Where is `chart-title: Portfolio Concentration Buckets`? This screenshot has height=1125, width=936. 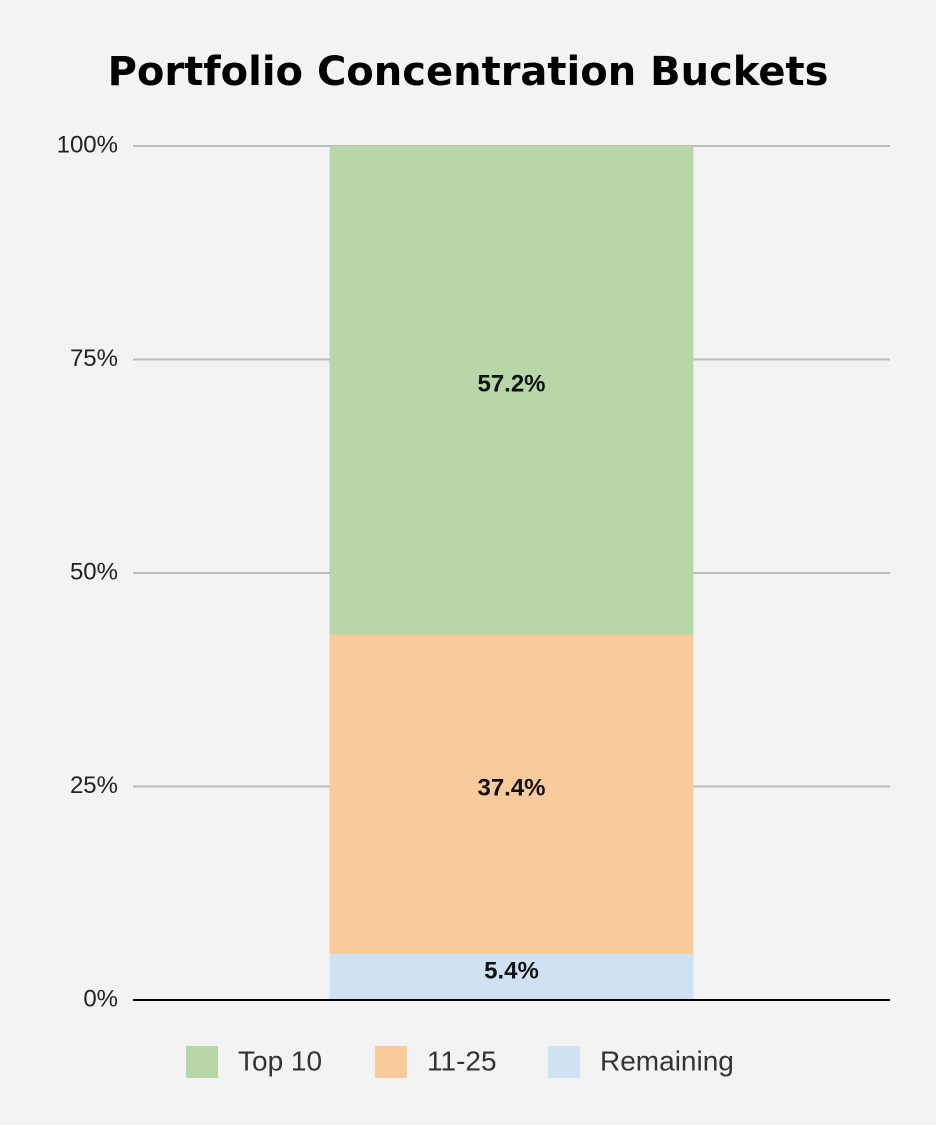
chart-title: Portfolio Concentration Buckets is located at coordinates (468, 72).